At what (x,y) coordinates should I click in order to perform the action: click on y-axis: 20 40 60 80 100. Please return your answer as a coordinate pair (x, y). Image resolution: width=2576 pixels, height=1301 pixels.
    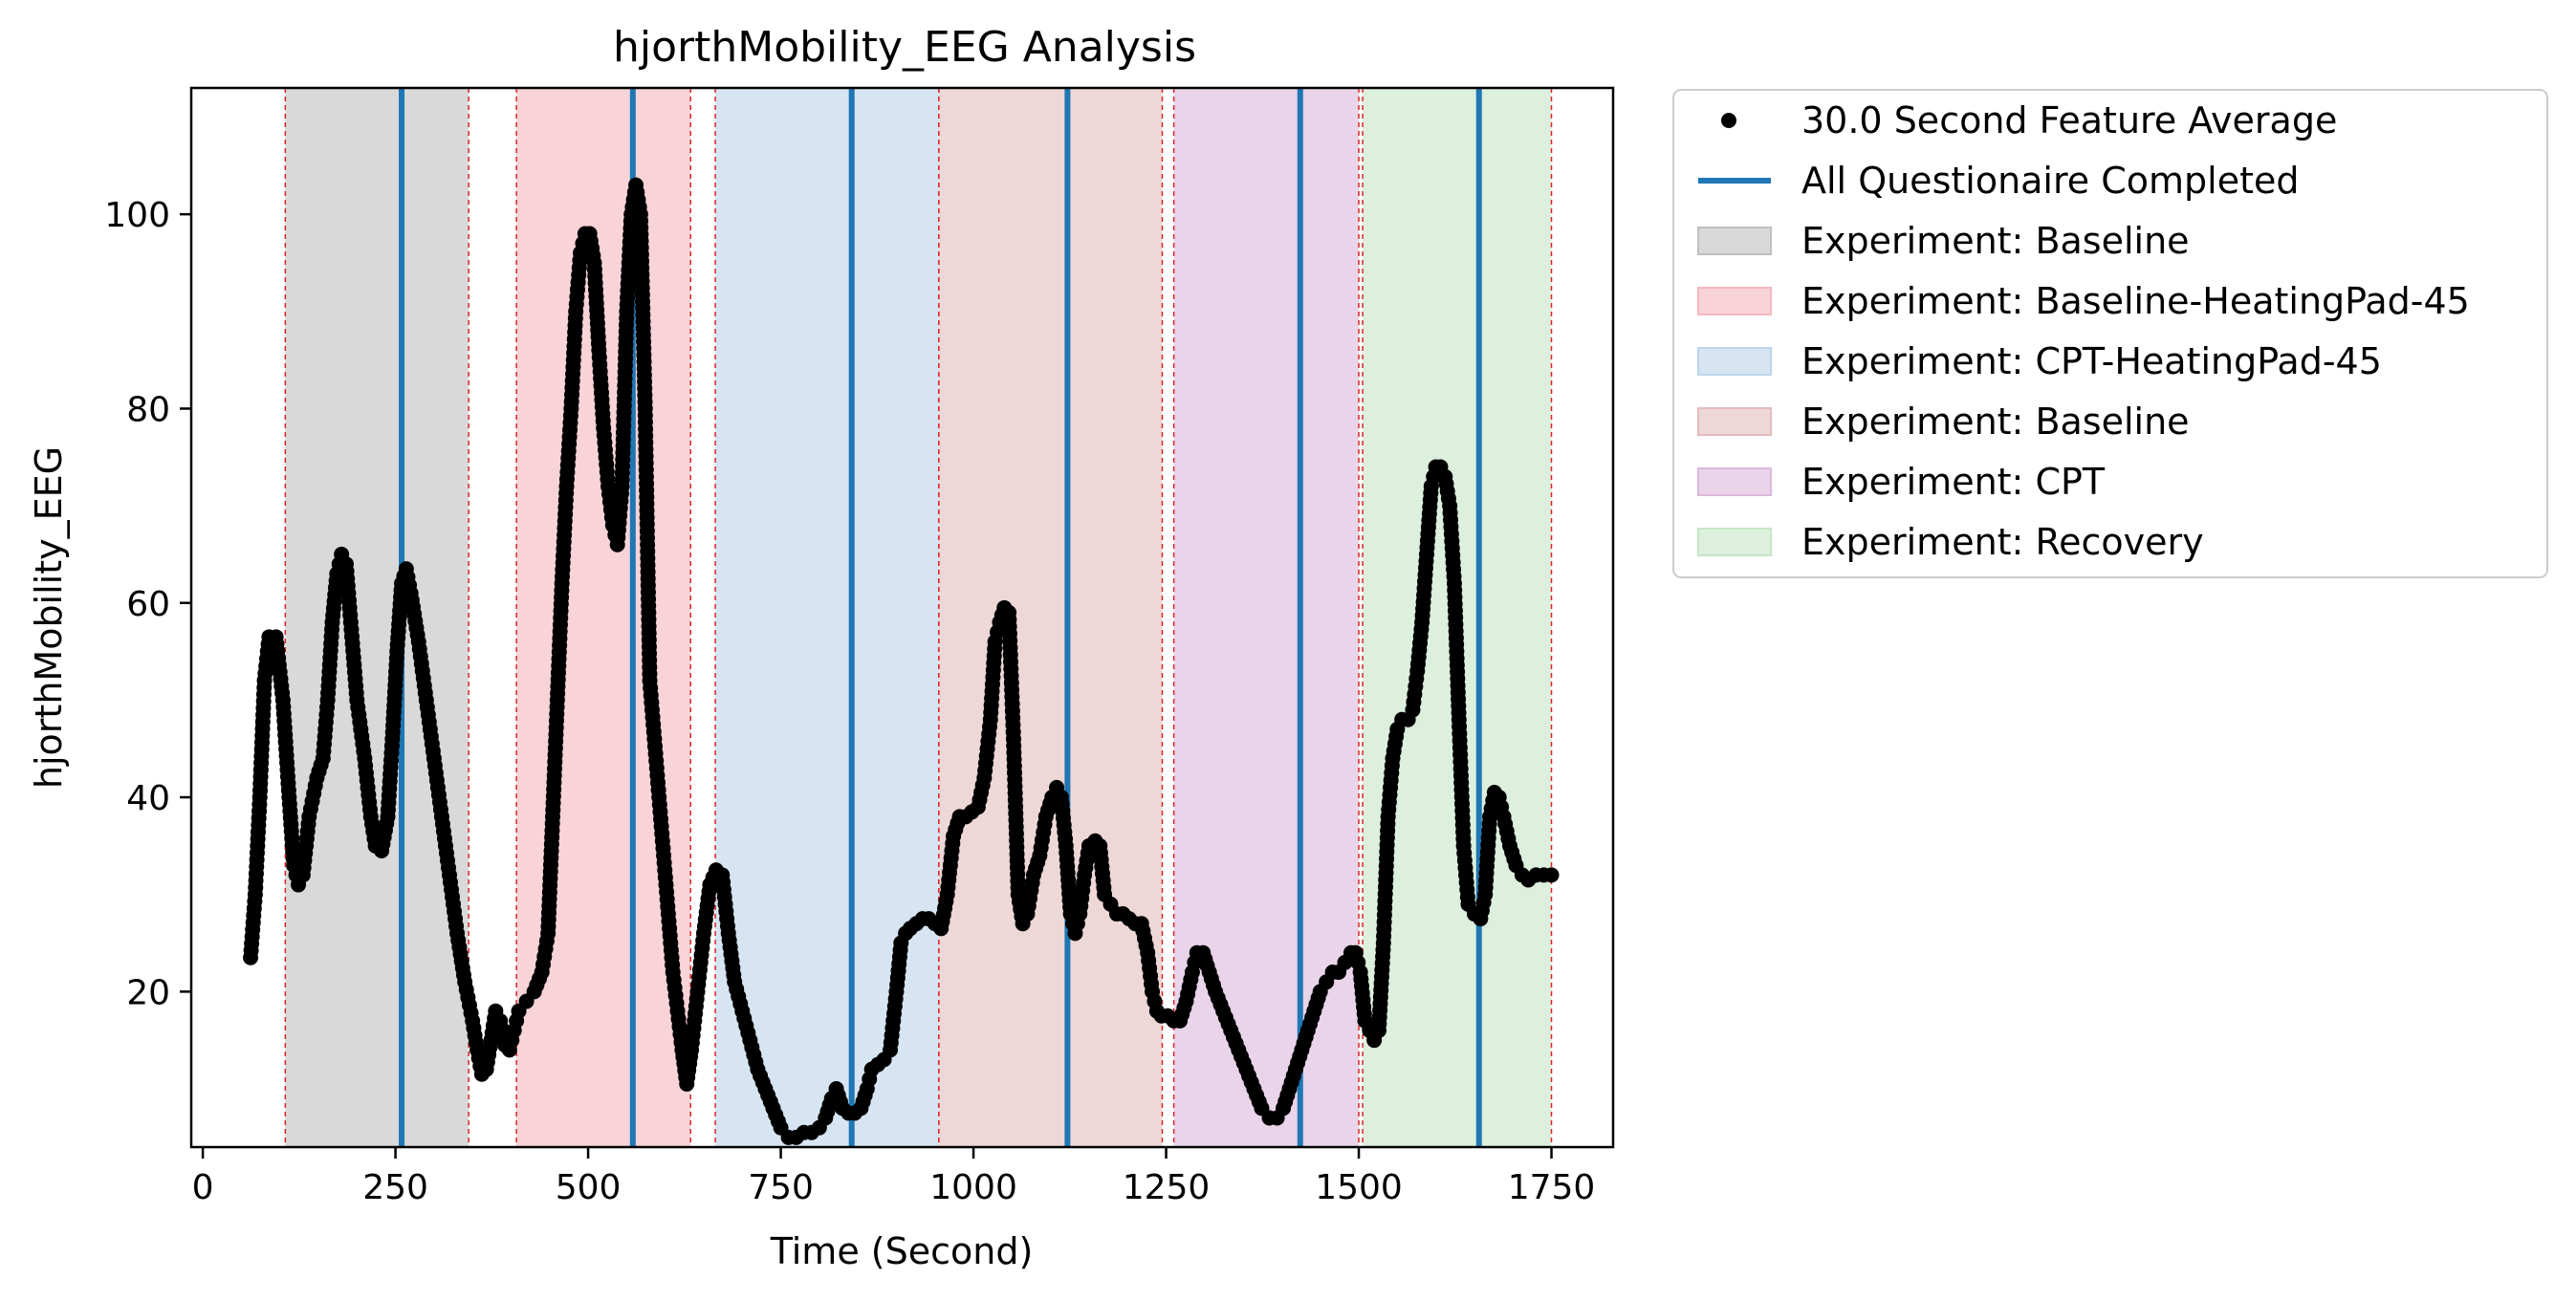
    Looking at the image, I should click on (147, 604).